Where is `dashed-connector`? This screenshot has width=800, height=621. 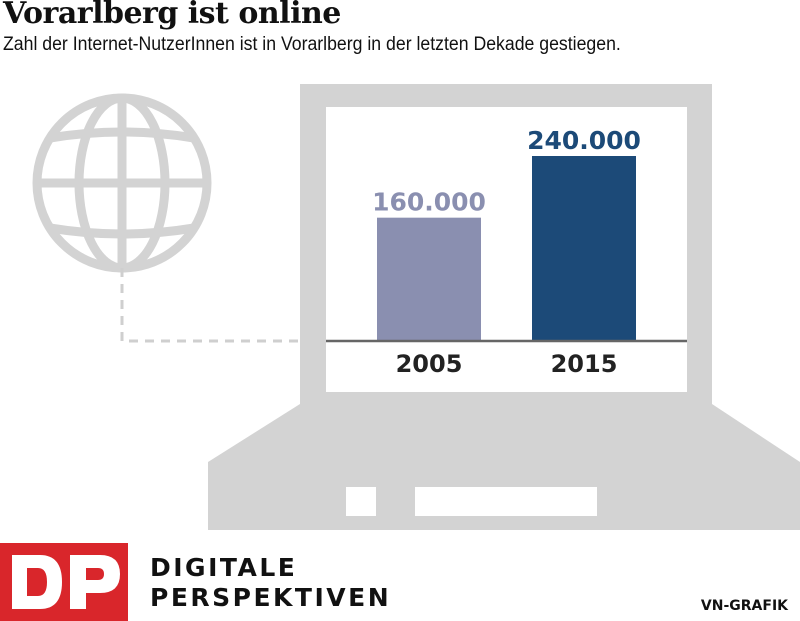 dashed-connector is located at coordinates (210, 305).